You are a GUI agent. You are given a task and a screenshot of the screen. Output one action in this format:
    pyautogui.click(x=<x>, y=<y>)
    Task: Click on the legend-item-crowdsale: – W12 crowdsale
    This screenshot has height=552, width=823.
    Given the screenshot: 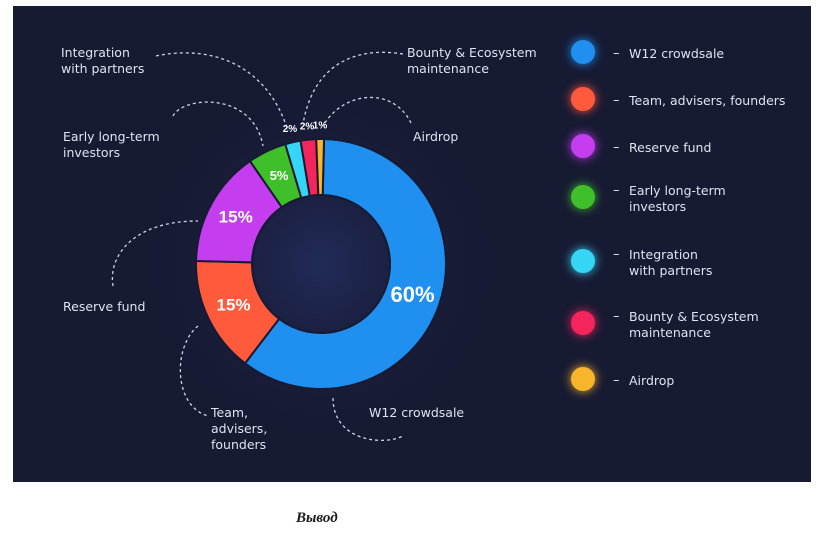 What is the action you would take?
    pyautogui.click(x=691, y=56)
    